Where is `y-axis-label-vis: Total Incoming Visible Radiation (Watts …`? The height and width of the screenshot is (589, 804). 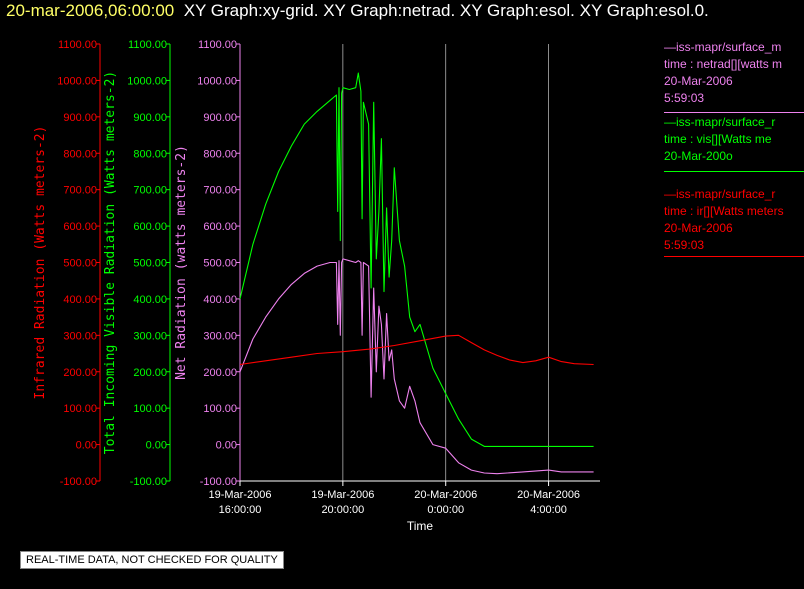 y-axis-label-vis: Total Incoming Visible Radiation (Watts … is located at coordinates (110, 263).